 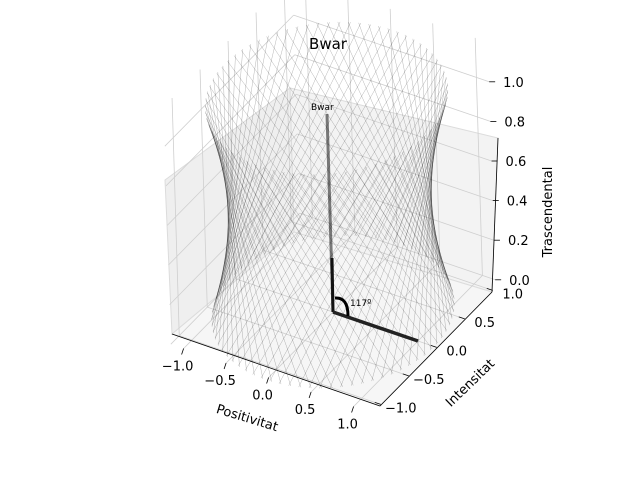 I want to click on vector-x, so click(x=375, y=326).